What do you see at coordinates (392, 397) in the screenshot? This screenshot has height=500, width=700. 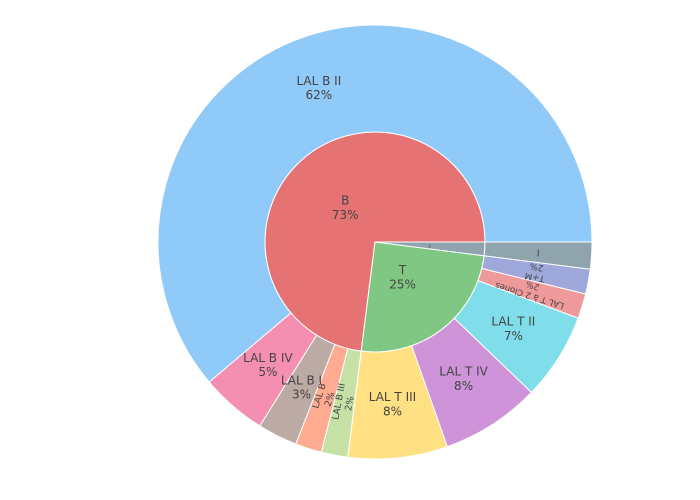 I see `segment-name: LAL T III` at bounding box center [392, 397].